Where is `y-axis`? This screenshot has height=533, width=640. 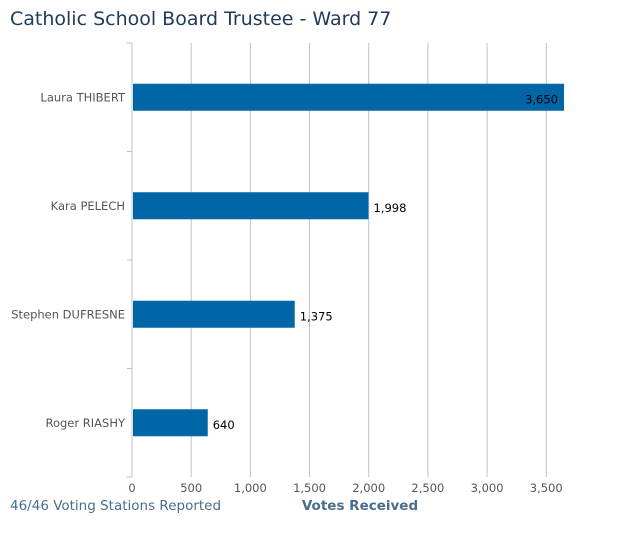 y-axis is located at coordinates (130, 260).